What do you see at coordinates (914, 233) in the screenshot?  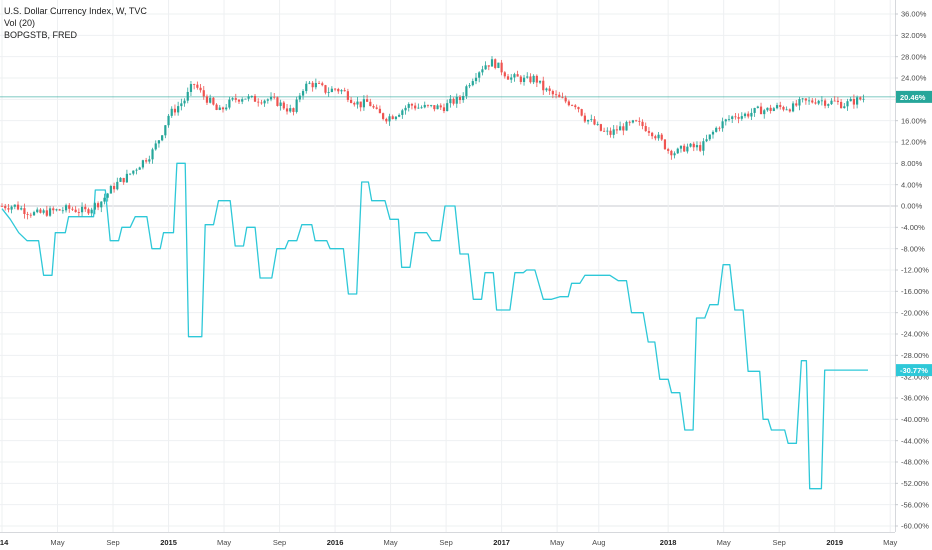 I see `last-value-tags: 20.46% -30.77%` at bounding box center [914, 233].